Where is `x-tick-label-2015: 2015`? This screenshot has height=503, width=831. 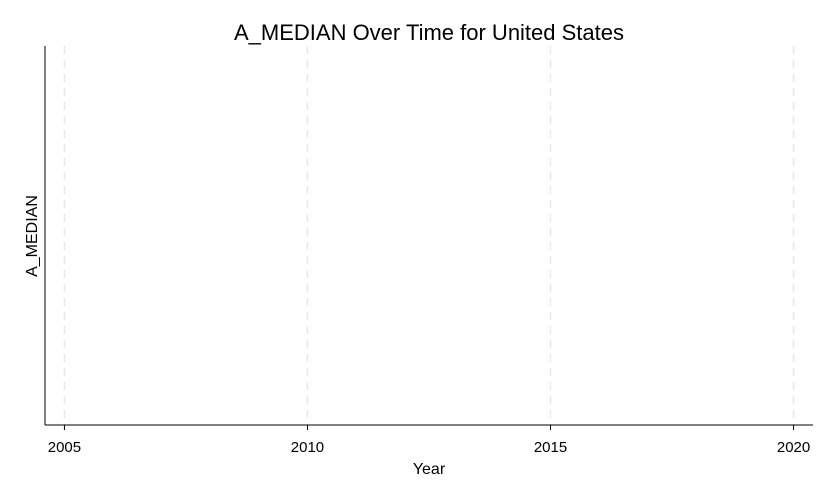
x-tick-label-2015: 2015 is located at coordinates (550, 447).